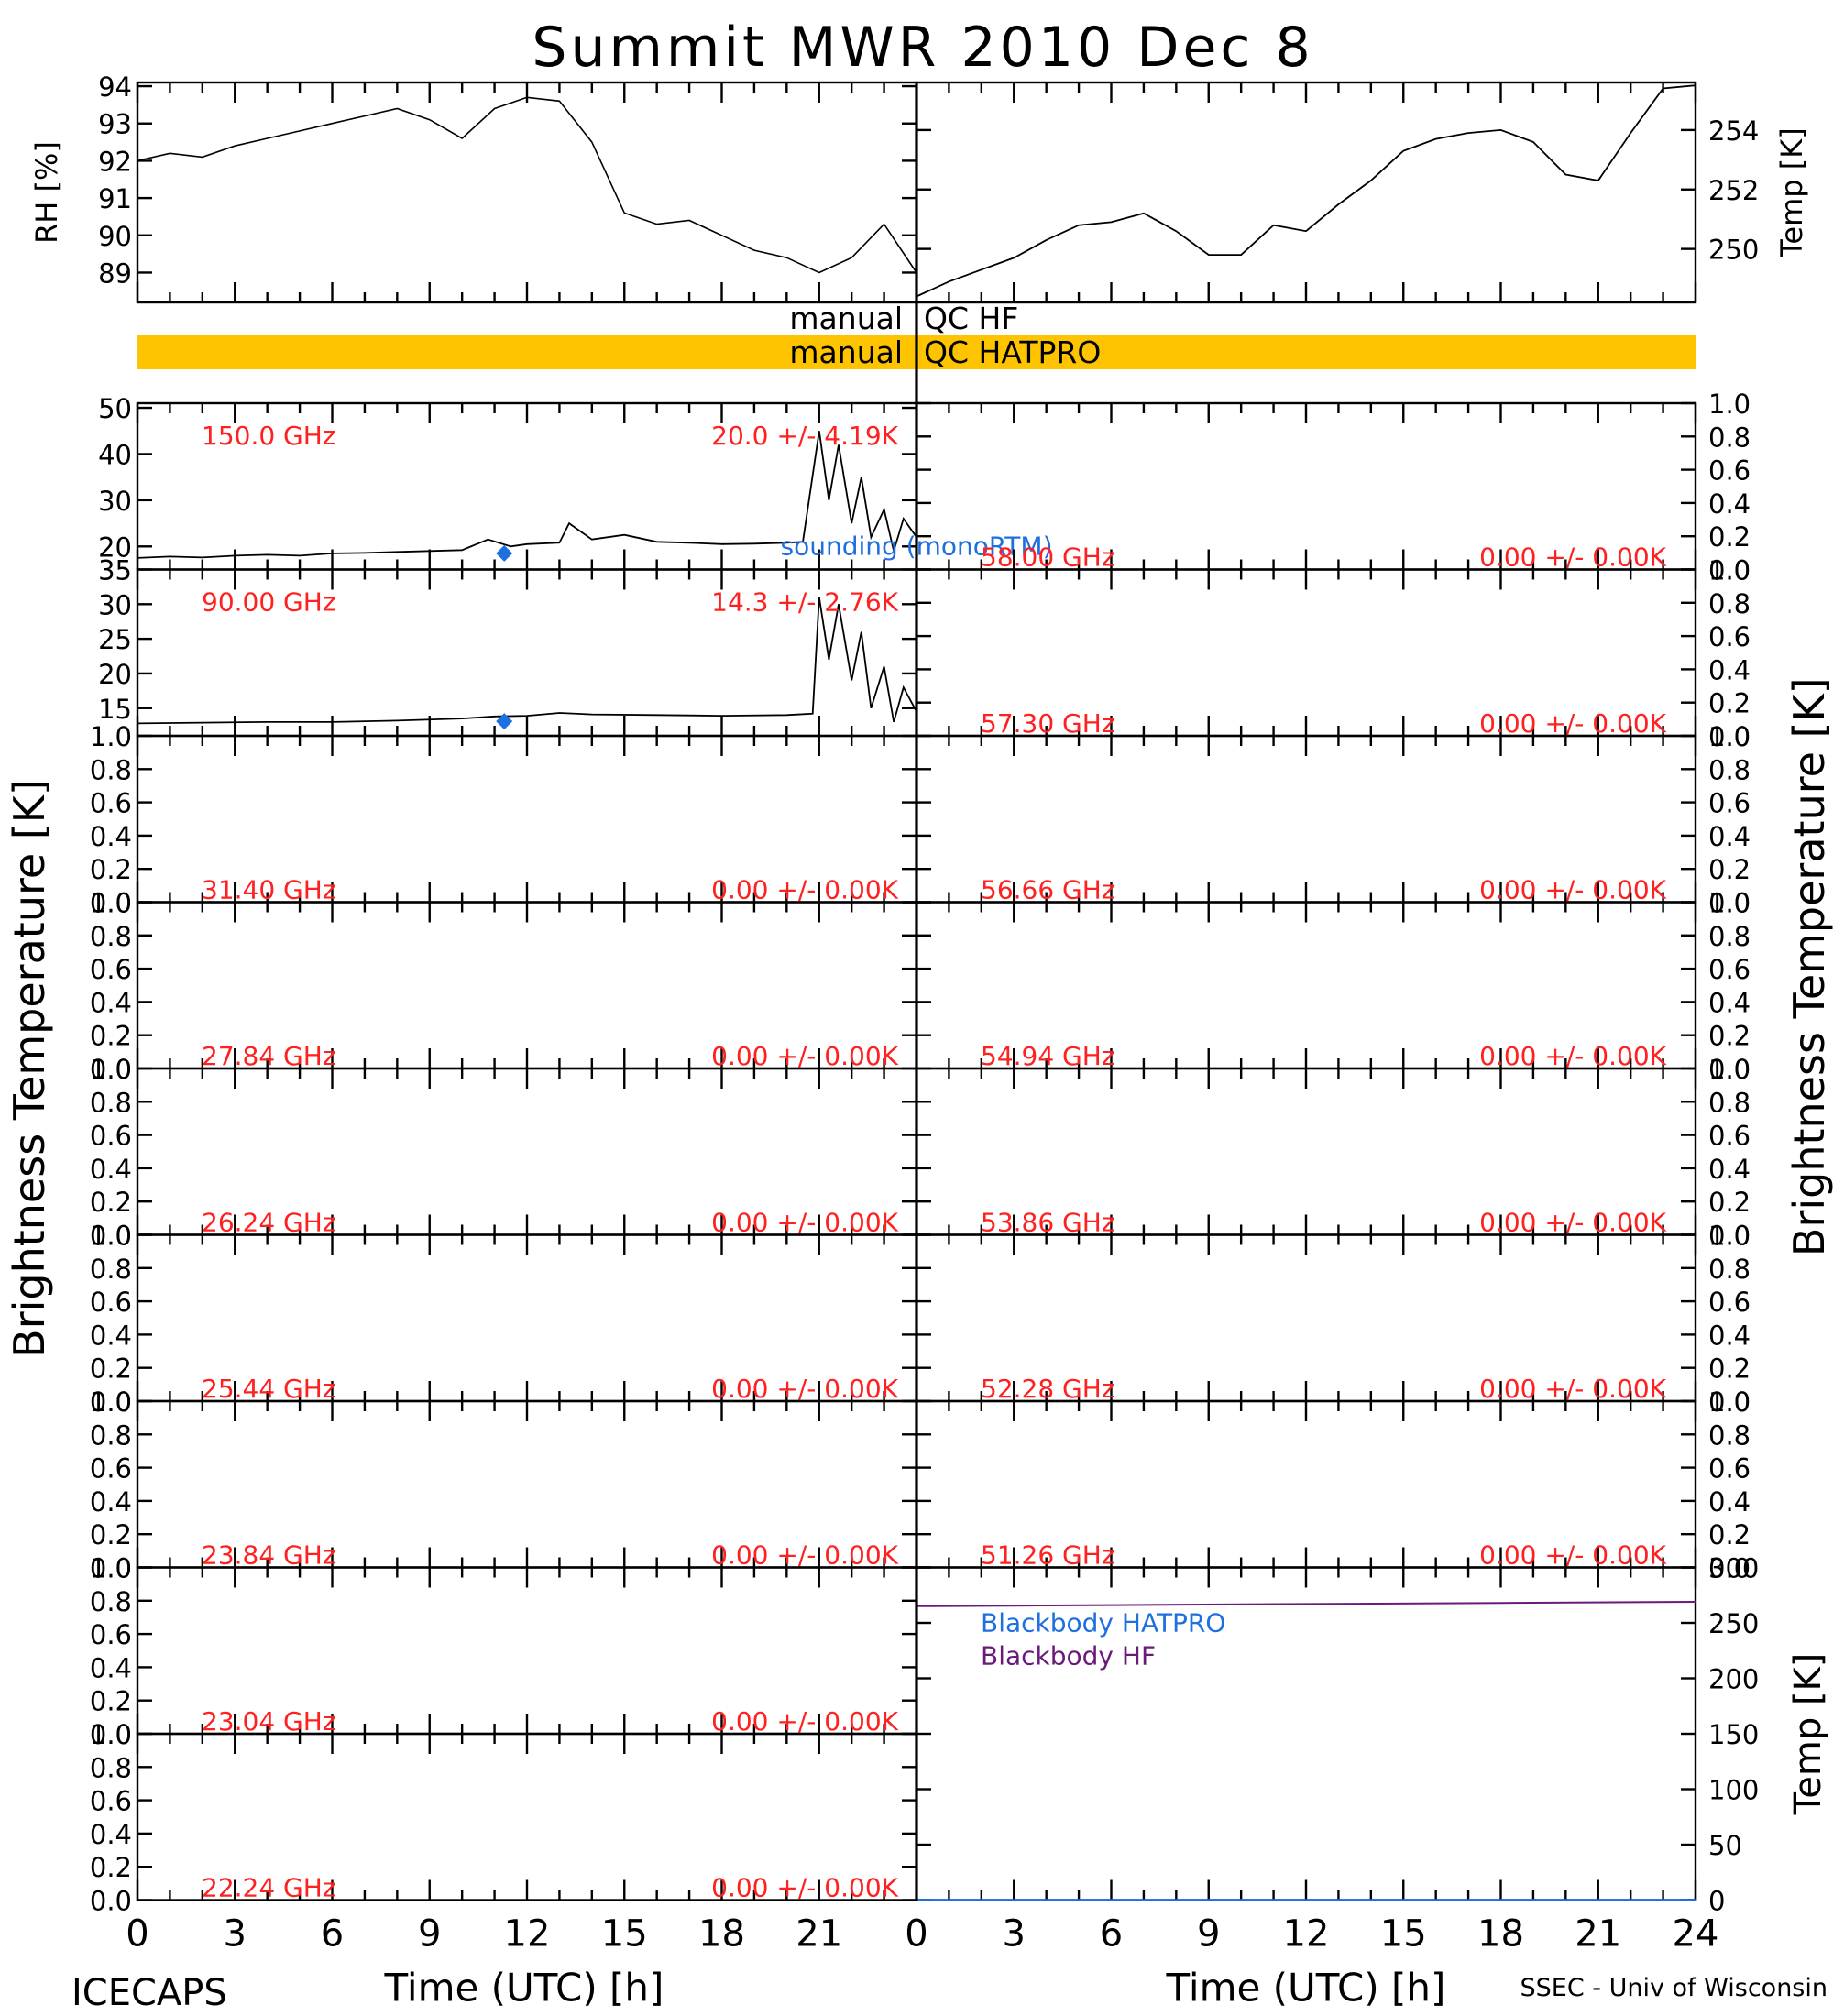 This screenshot has height=2016, width=1833. I want to click on qc-hf-label-right: QC HF, so click(971, 318).